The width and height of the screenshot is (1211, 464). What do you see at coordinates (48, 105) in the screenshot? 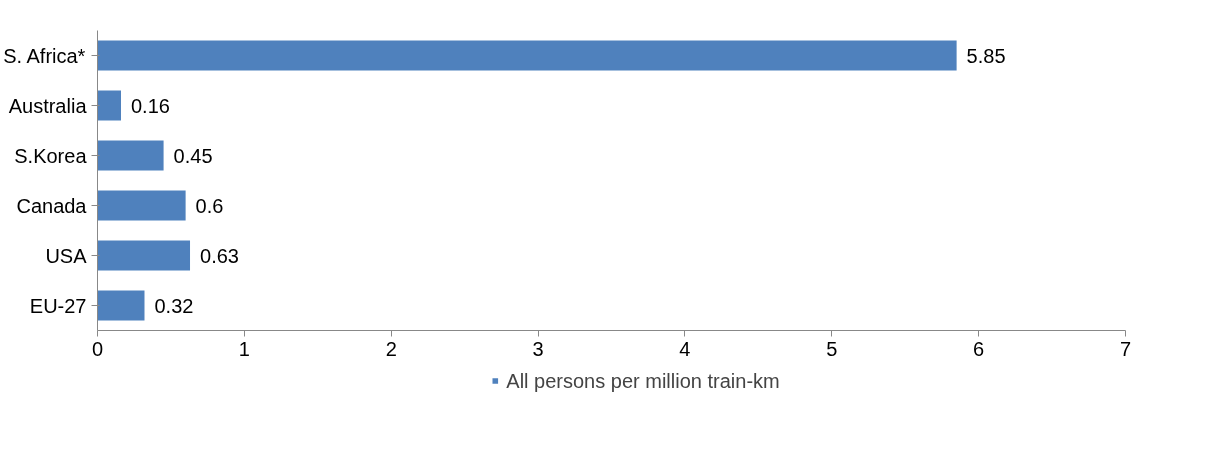
I see `y-tick-label: Australia` at bounding box center [48, 105].